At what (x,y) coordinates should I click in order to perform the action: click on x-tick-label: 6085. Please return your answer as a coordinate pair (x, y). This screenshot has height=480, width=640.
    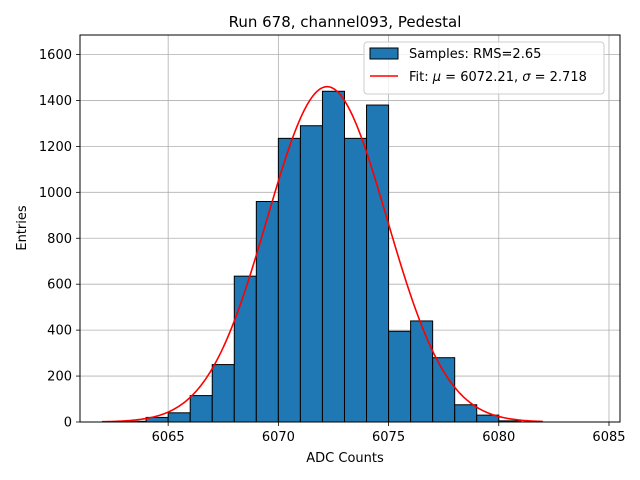
    Looking at the image, I should click on (608, 437).